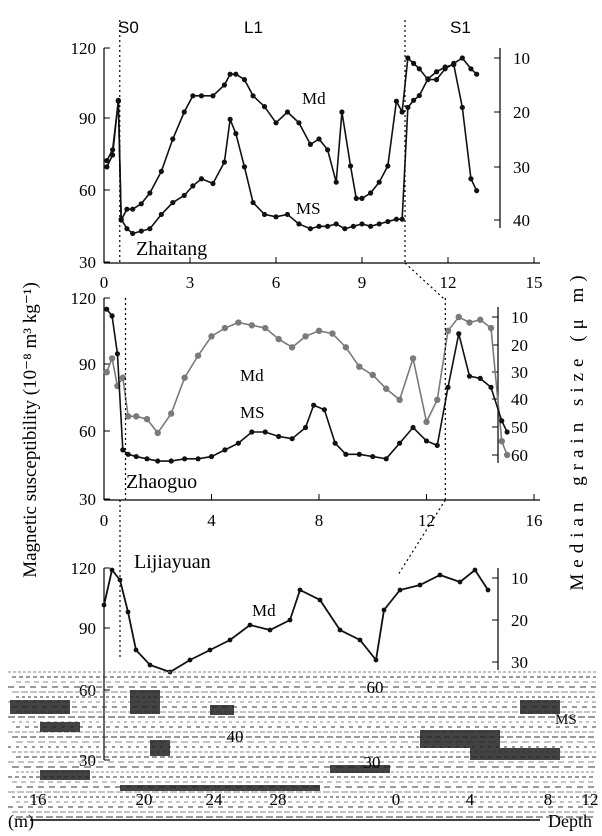  What do you see at coordinates (519, 427) in the screenshot?
I see `right-tick-label: 50` at bounding box center [519, 427].